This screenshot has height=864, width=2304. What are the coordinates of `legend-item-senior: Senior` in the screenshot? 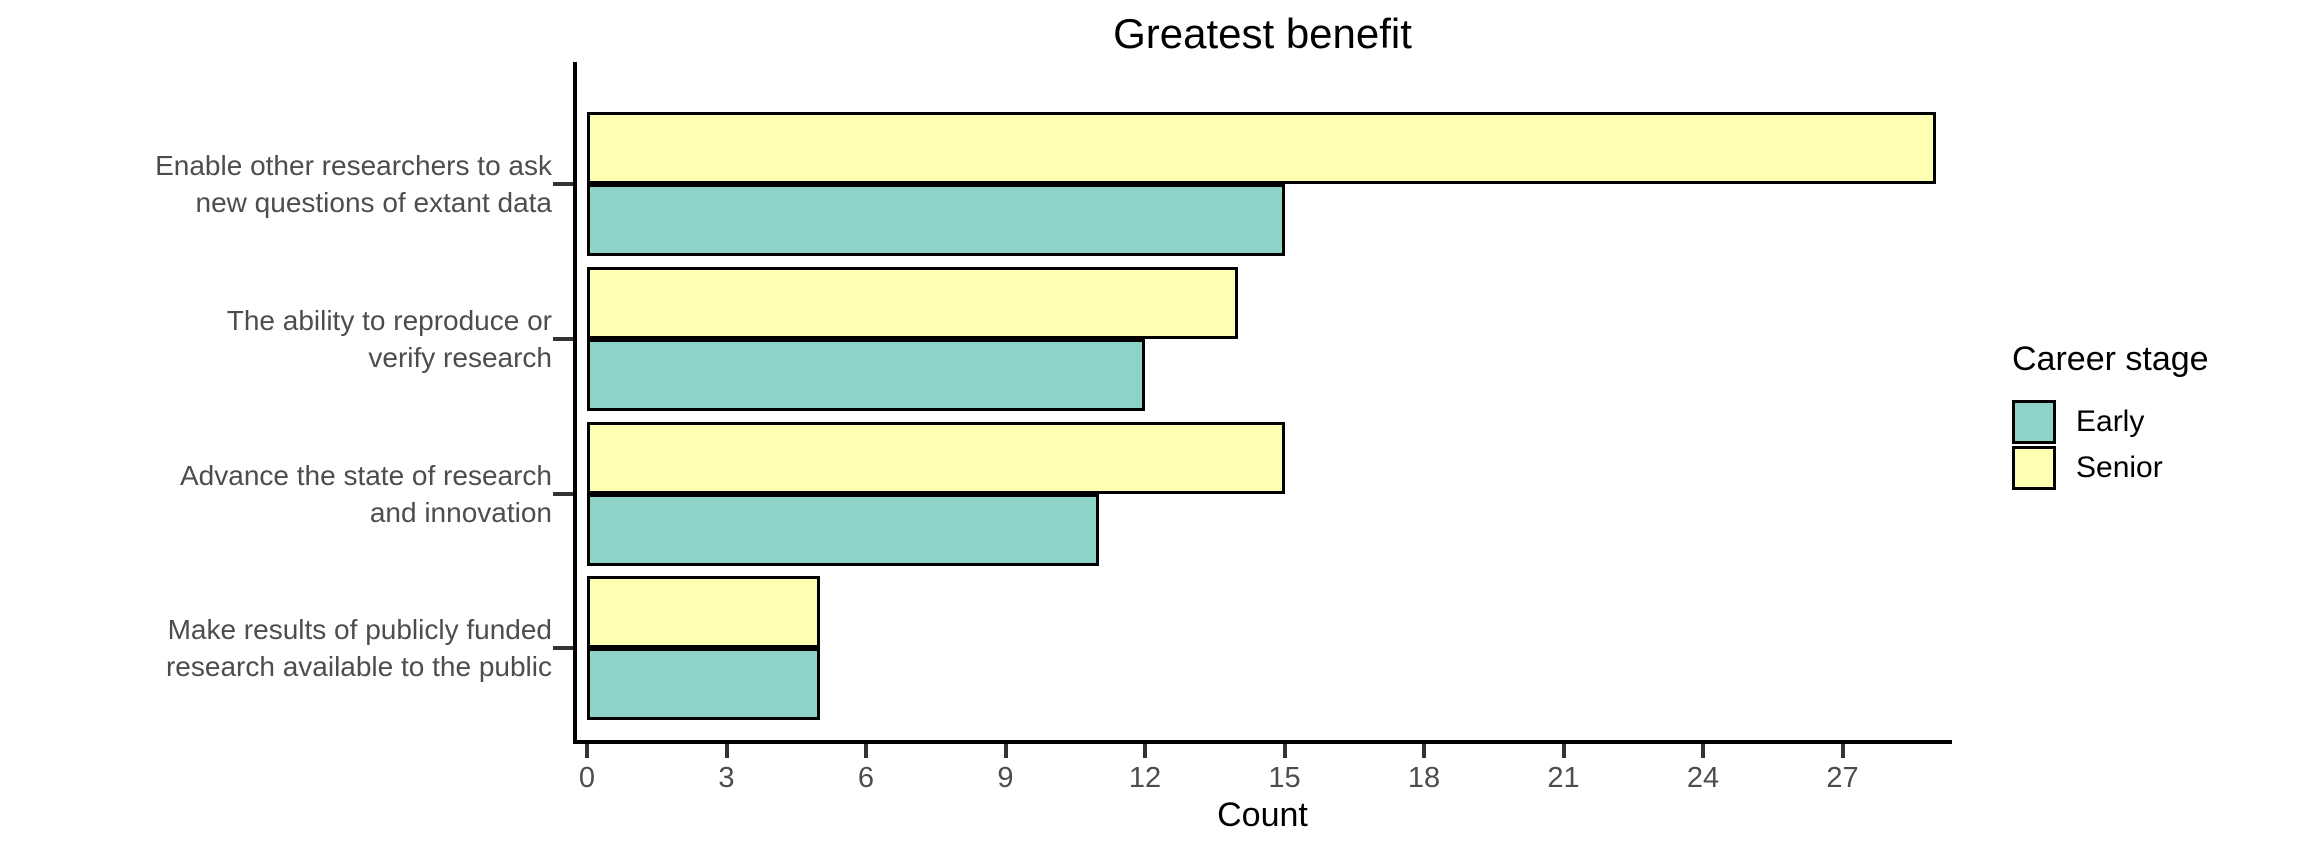 It's located at (2157, 468).